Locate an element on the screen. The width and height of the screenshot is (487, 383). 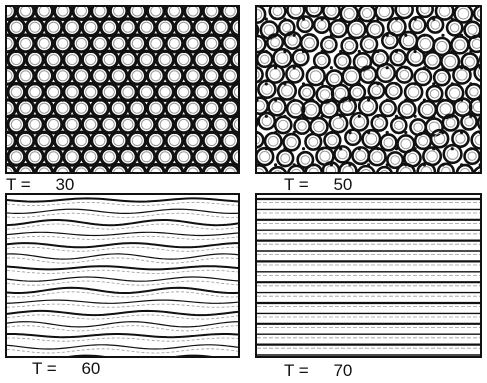
panel-t50-prefix: T = is located at coordinates (296, 184).